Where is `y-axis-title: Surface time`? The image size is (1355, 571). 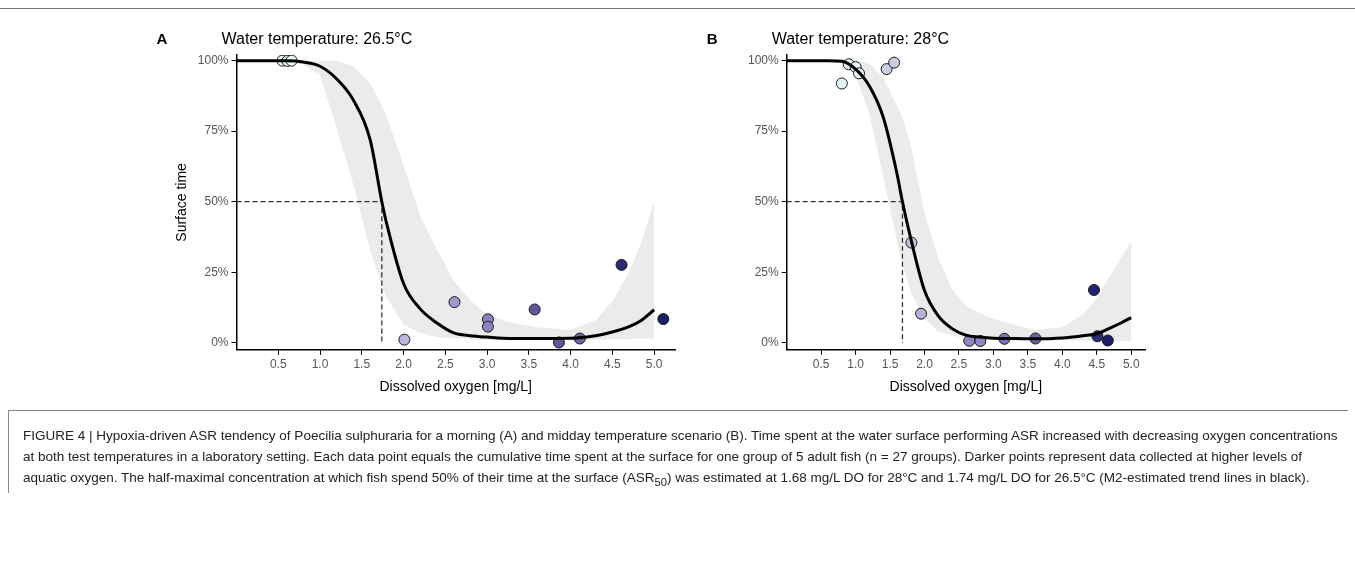 y-axis-title: Surface time is located at coordinates (181, 202).